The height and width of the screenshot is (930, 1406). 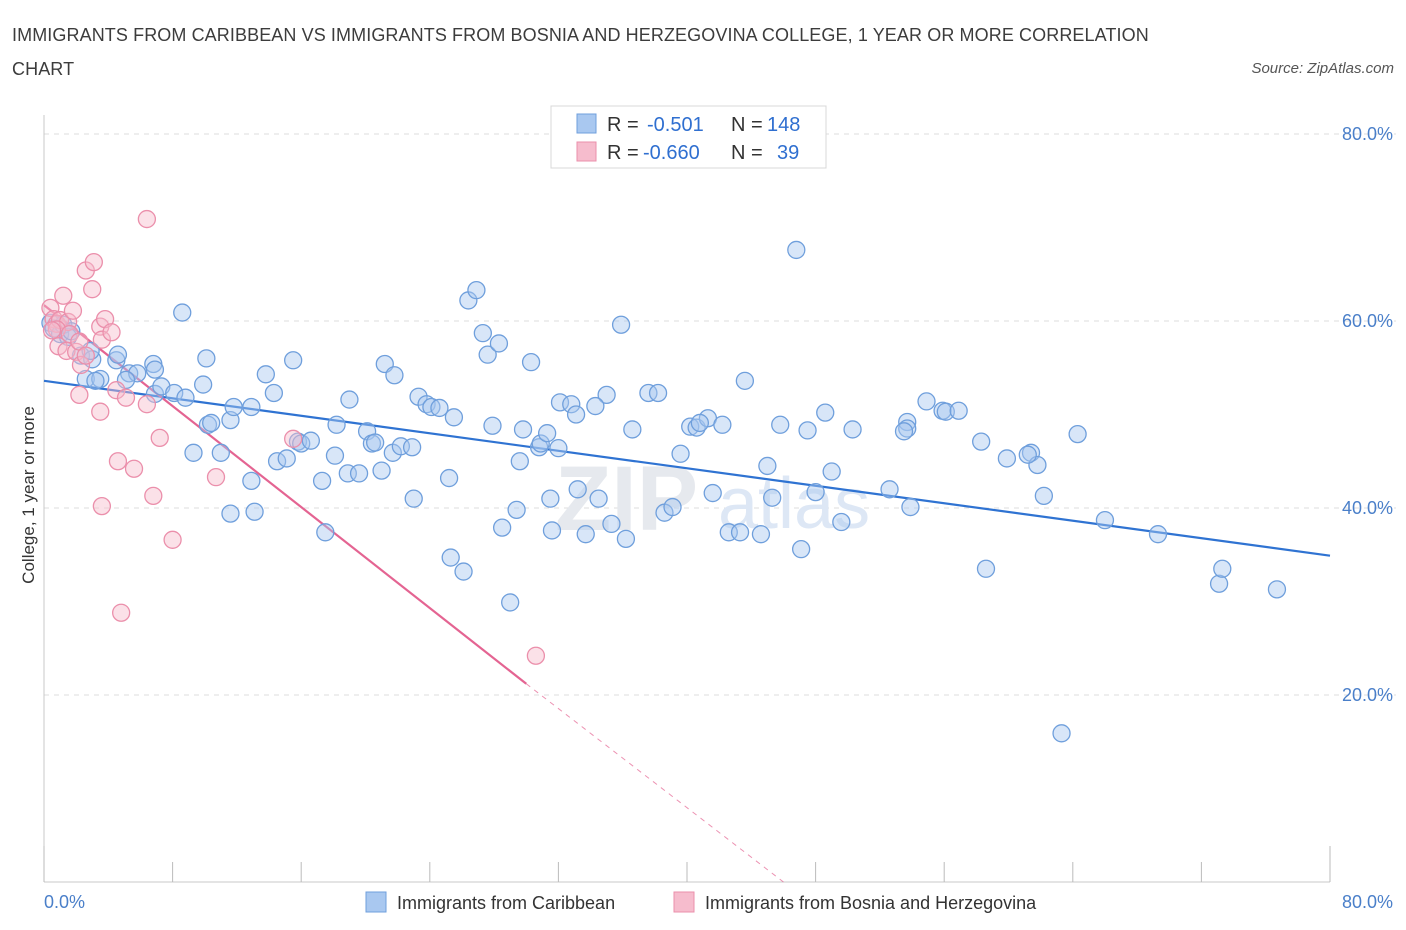 I want to click on stats-r-label-1: R =, so click(x=623, y=125).